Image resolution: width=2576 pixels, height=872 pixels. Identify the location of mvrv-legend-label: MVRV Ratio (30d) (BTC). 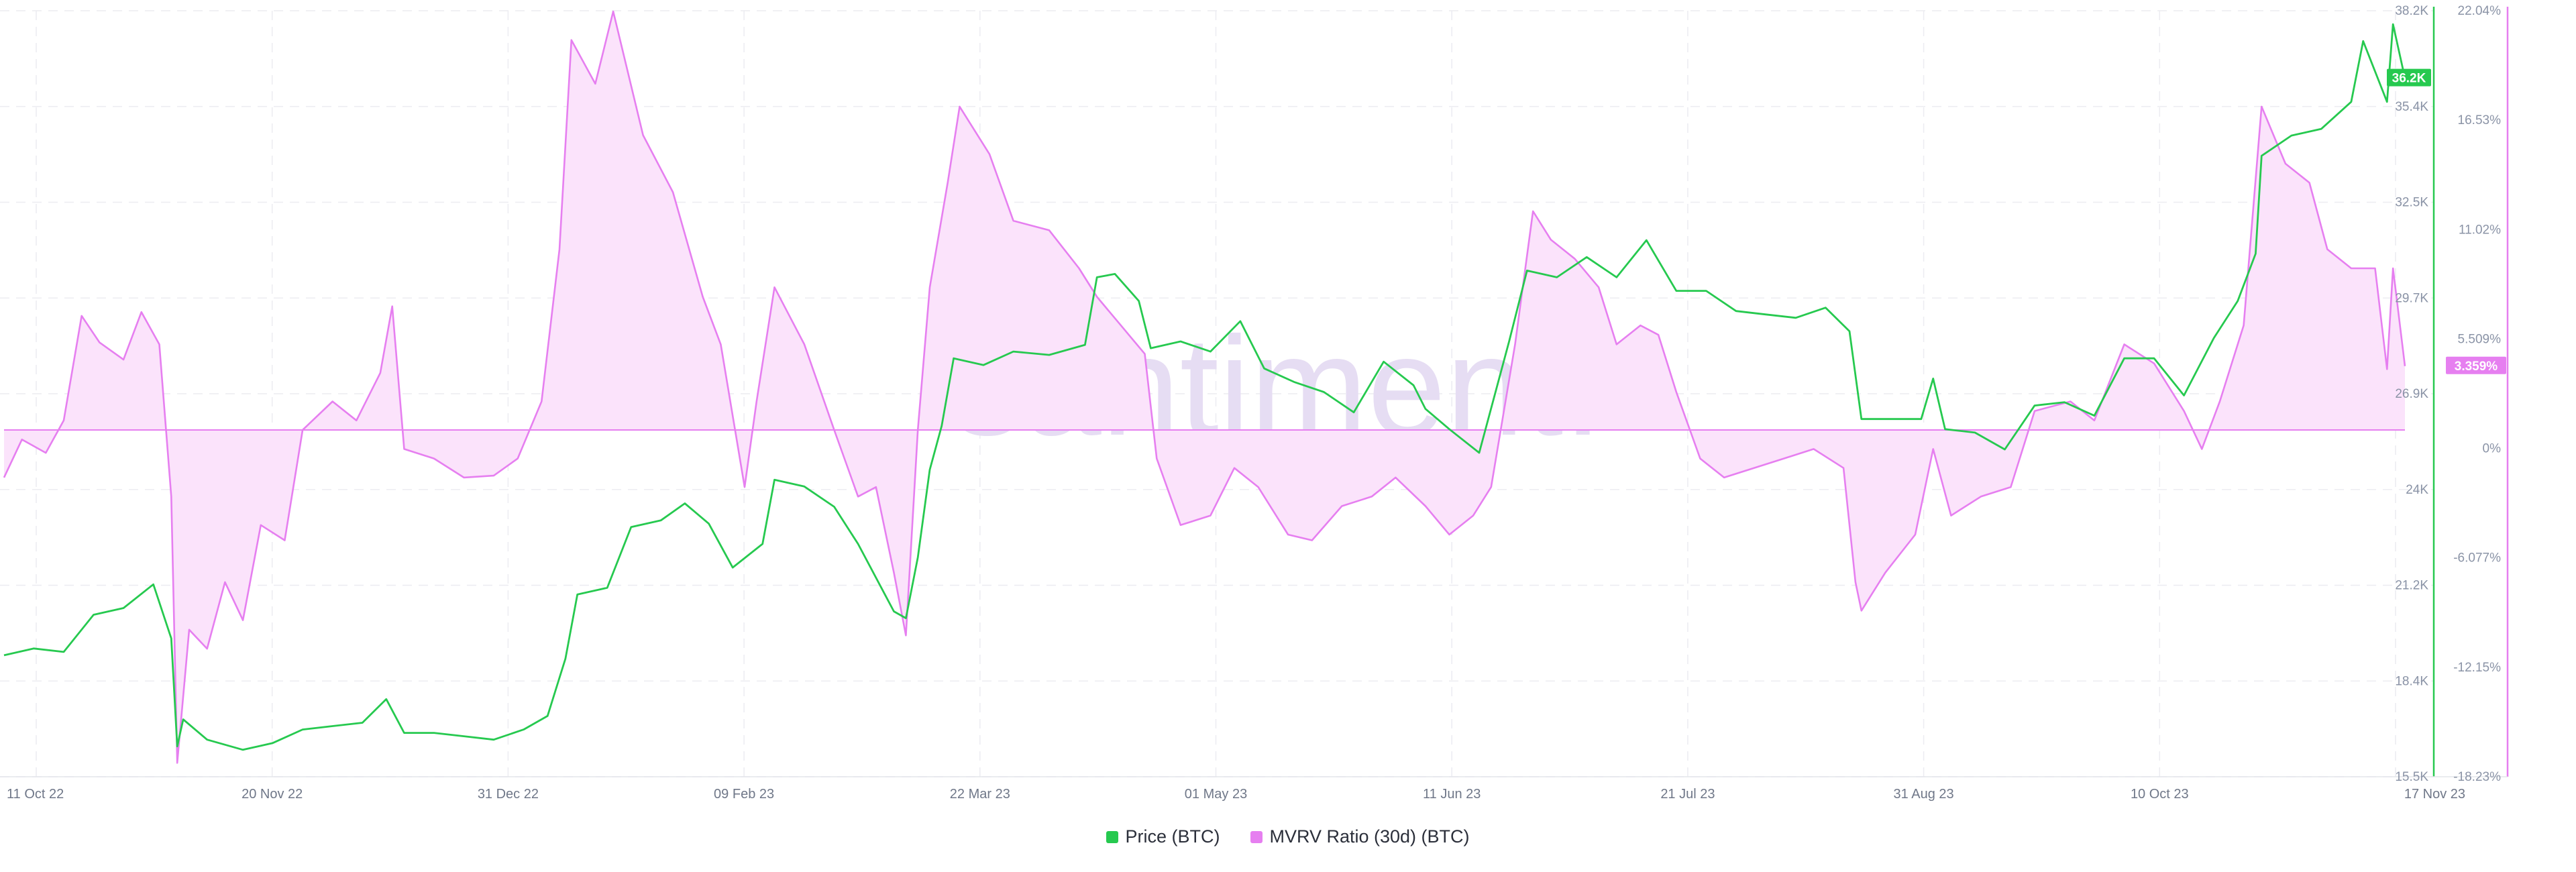
(1369, 836).